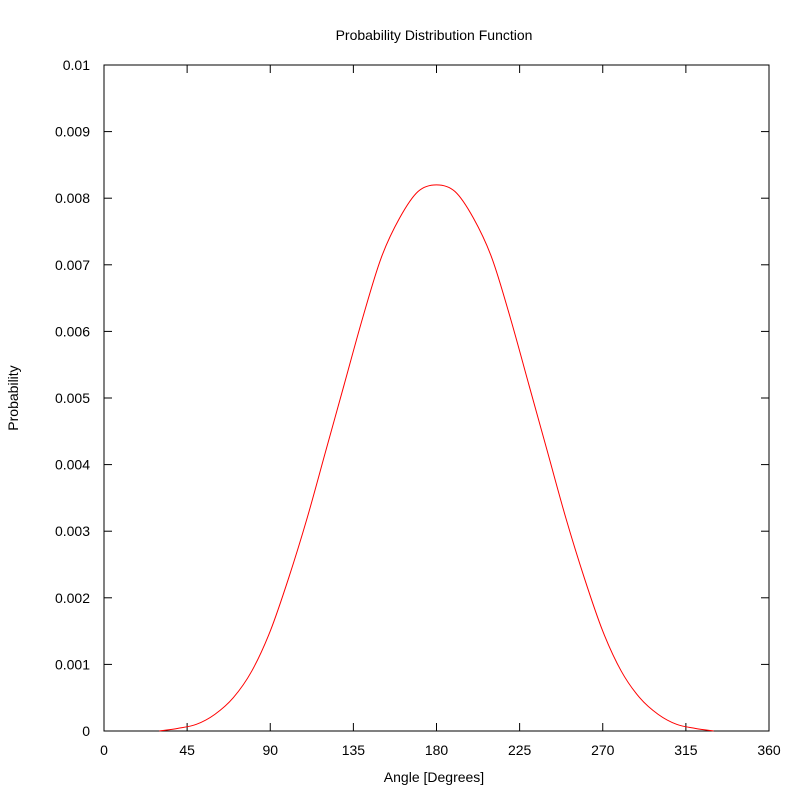 The image size is (800, 800). Describe the element at coordinates (72, 398) in the screenshot. I see `y-tick-label: 0.005` at that location.